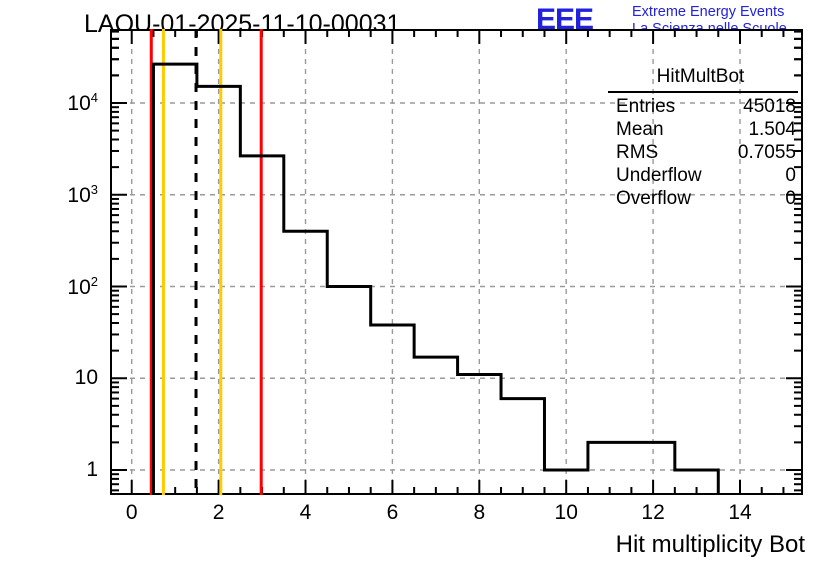 The width and height of the screenshot is (836, 572). Describe the element at coordinates (82, 286) in the screenshot. I see `y-tick-label: 10²` at that location.